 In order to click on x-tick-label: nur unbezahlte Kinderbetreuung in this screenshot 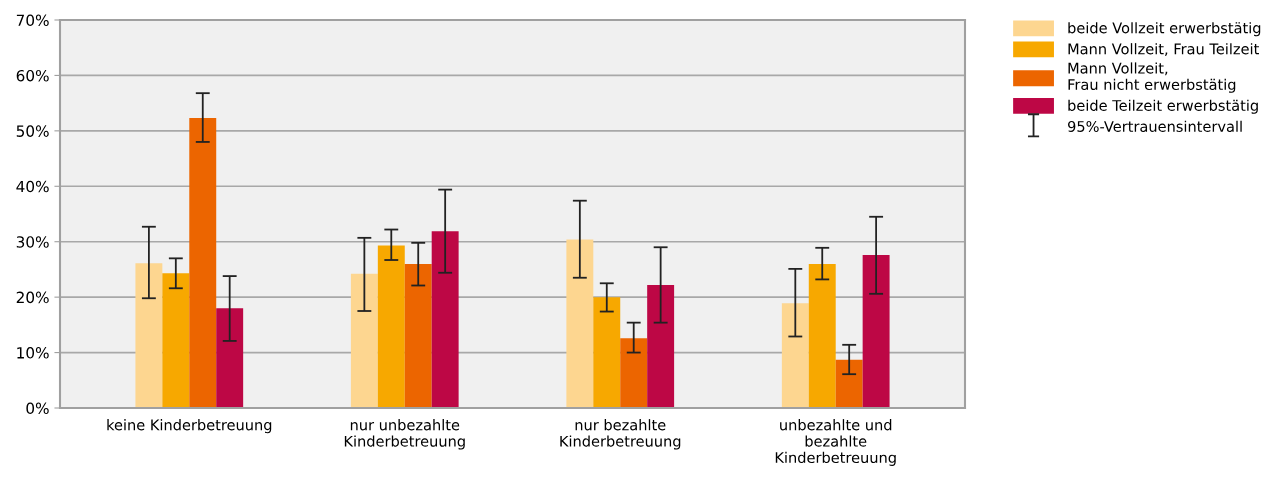, I will do `click(404, 434)`.